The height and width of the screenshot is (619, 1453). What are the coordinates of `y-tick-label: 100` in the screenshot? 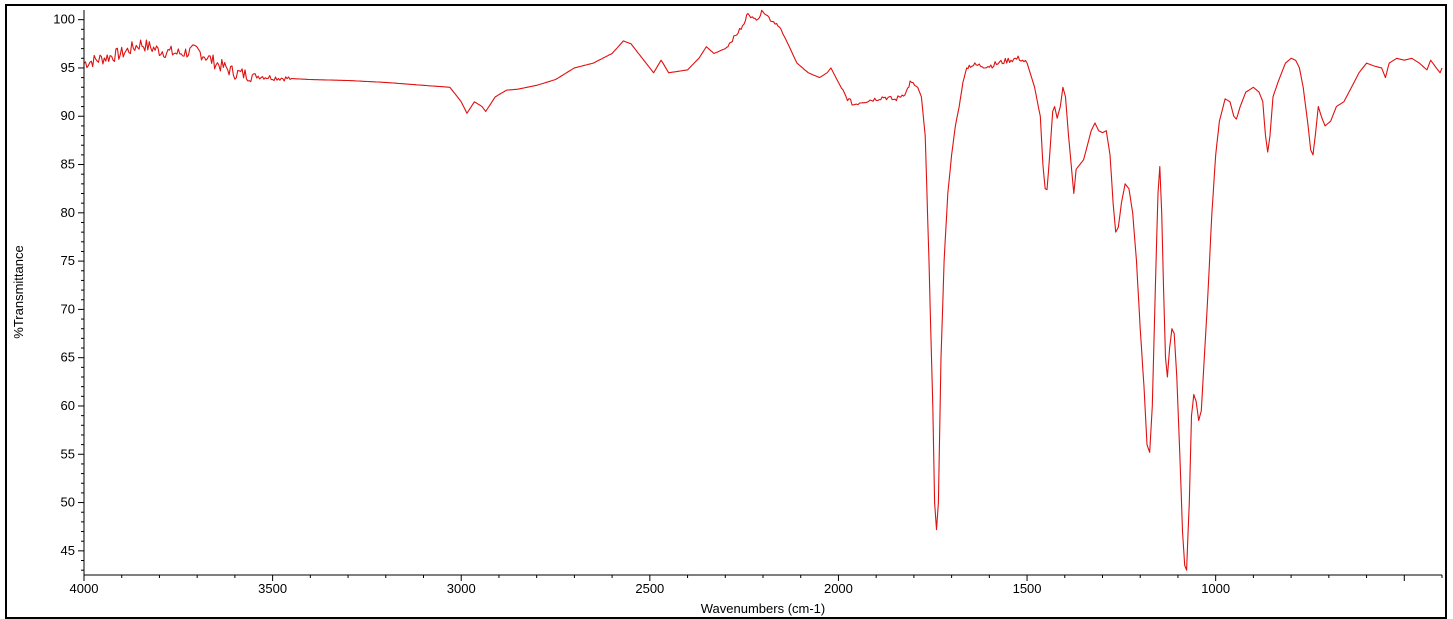 It's located at (64, 19).